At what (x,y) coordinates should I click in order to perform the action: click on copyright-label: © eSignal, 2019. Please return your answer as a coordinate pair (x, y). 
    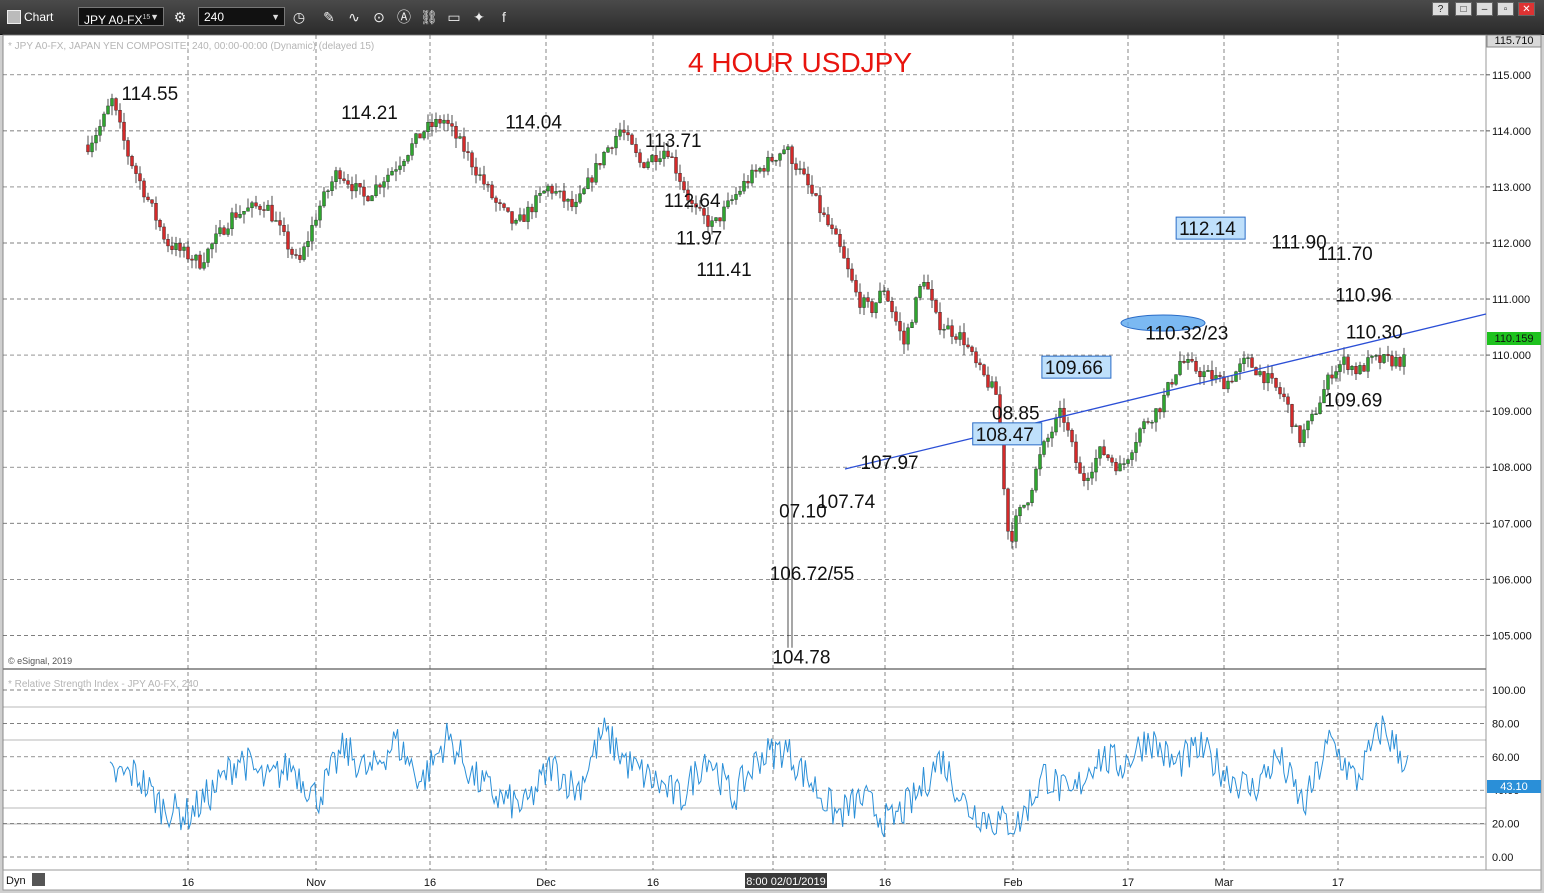
    Looking at the image, I should click on (40, 661).